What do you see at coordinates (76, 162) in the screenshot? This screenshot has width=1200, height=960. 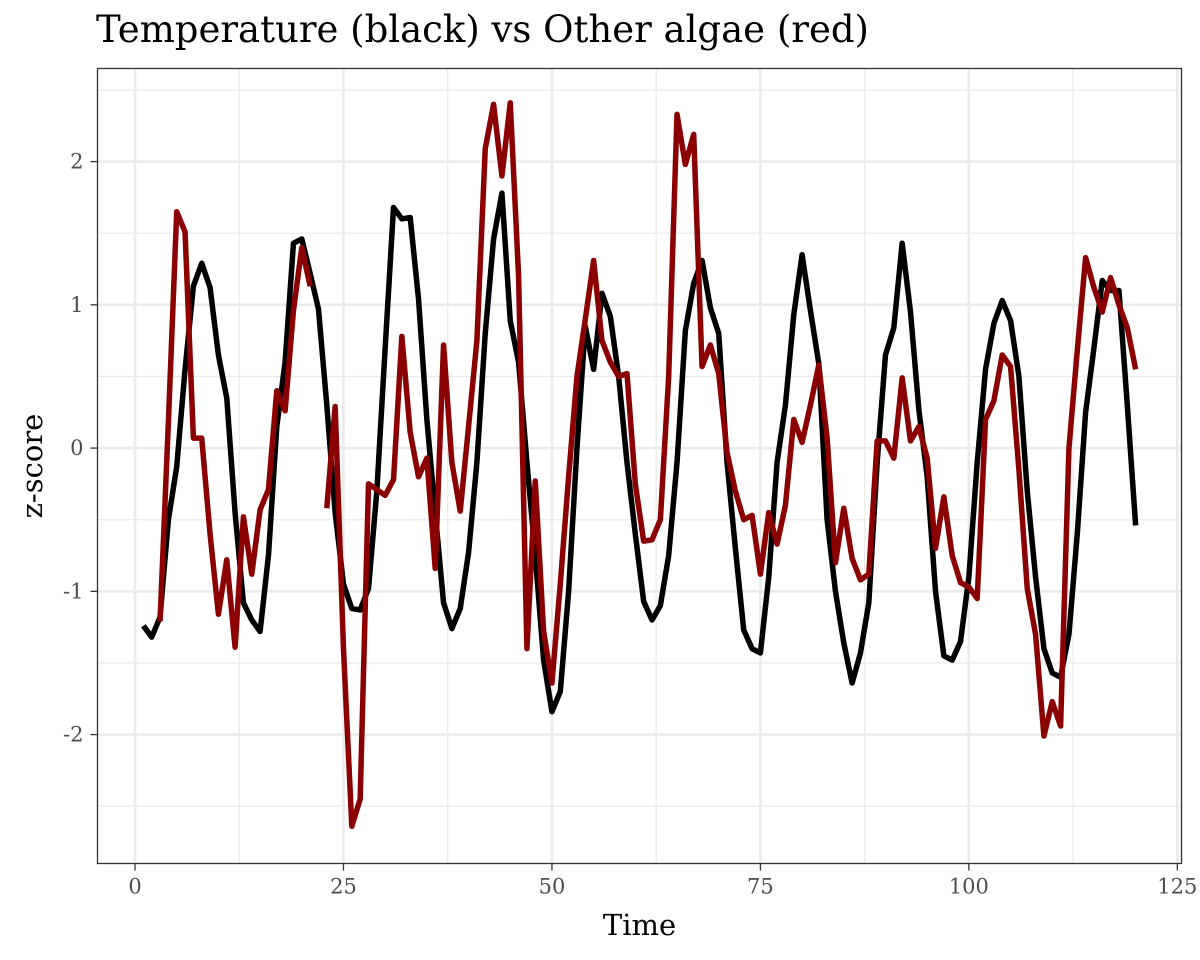 I see `y-tick-label: 2` at bounding box center [76, 162].